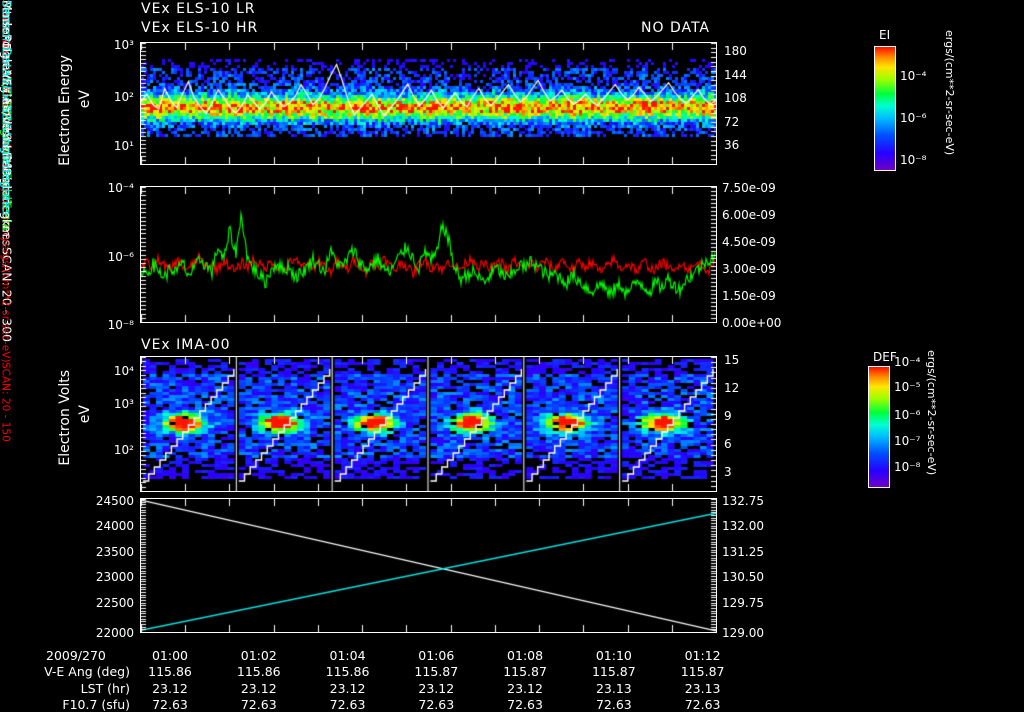 The width and height of the screenshot is (1024, 712). I want to click on colorbar2-unit: ergs/(cm**2-sr-sec-eV), so click(931, 413).